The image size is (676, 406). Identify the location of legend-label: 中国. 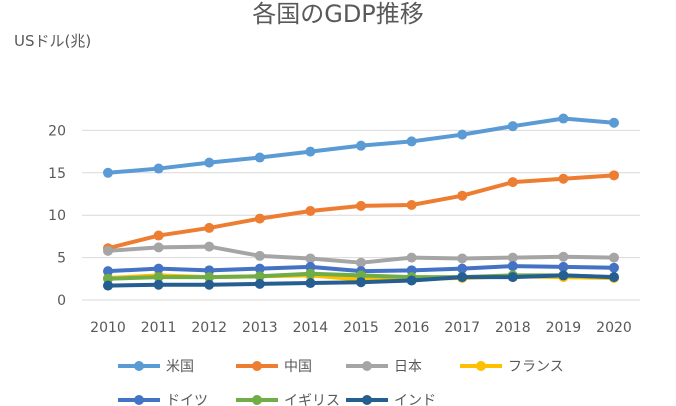
(298, 367).